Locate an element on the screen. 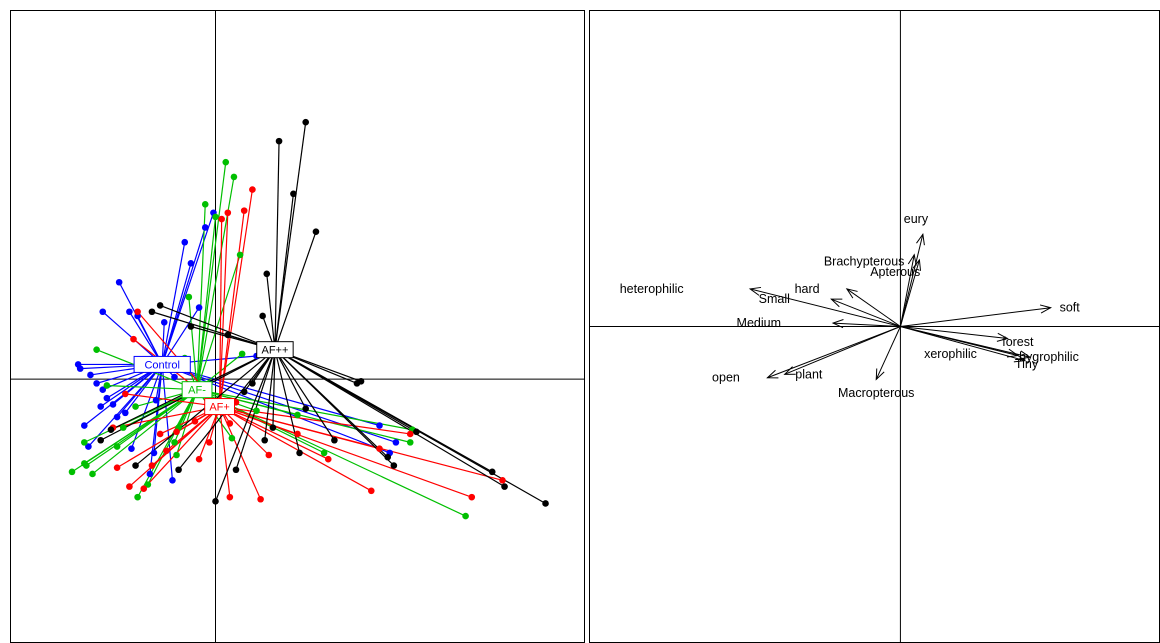 This screenshot has height=643, width=1160. trait-arrow-forest is located at coordinates (954, 334).